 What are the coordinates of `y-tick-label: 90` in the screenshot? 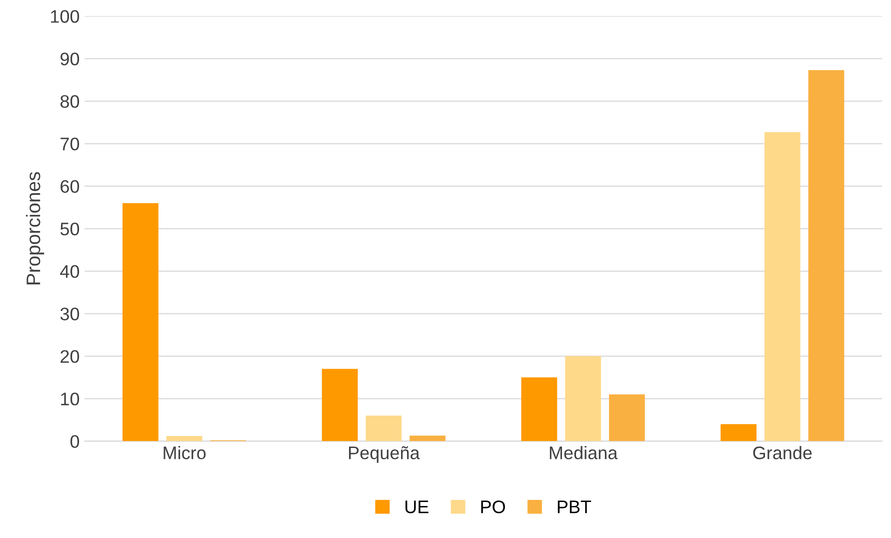 It's located at (70, 59).